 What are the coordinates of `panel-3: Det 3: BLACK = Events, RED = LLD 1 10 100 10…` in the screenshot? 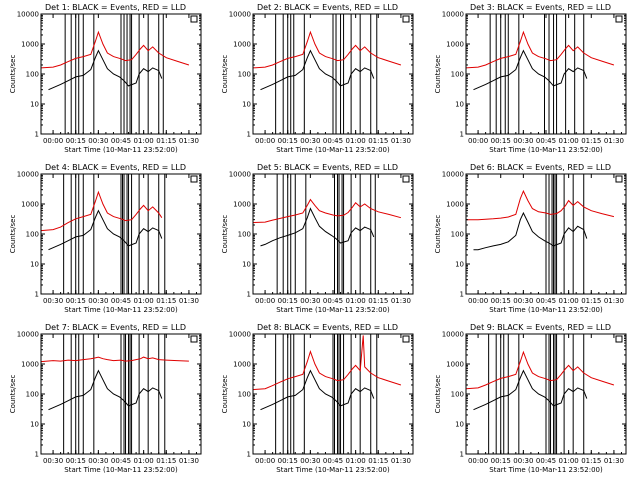 It's located at (530, 78).